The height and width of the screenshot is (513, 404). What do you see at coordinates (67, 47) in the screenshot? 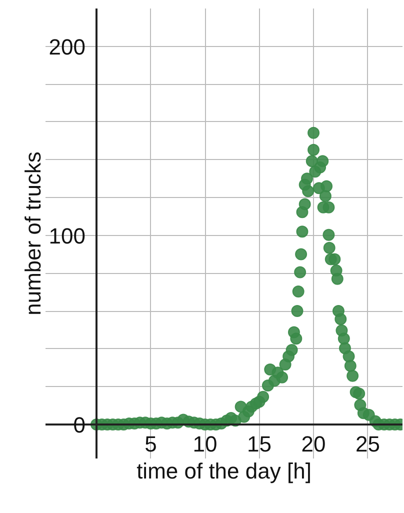
I see `y-tick-label: 200` at bounding box center [67, 47].